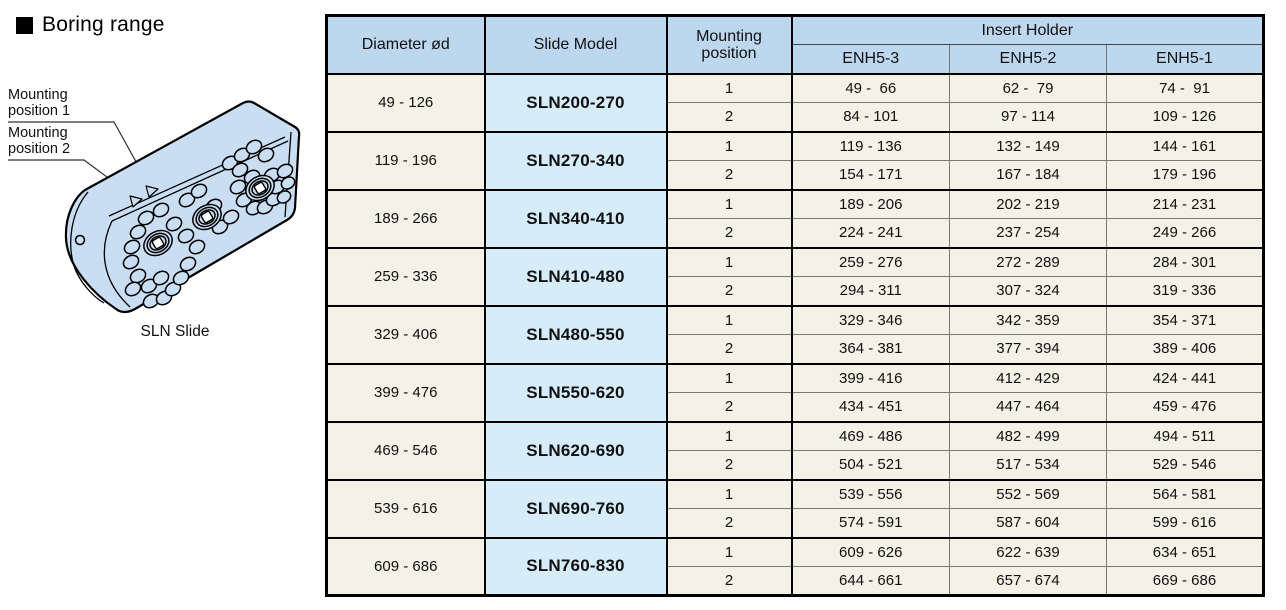  Describe the element at coordinates (1185, 465) in the screenshot. I see `insert-range-cell: 529 - 546` at that location.